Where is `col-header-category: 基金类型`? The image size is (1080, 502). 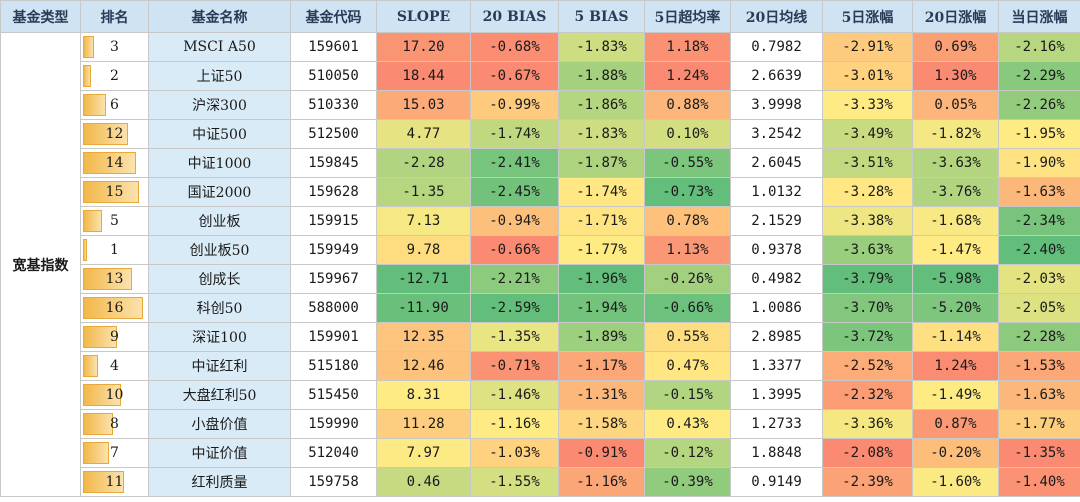 col-header-category: 基金类型 is located at coordinates (40, 16).